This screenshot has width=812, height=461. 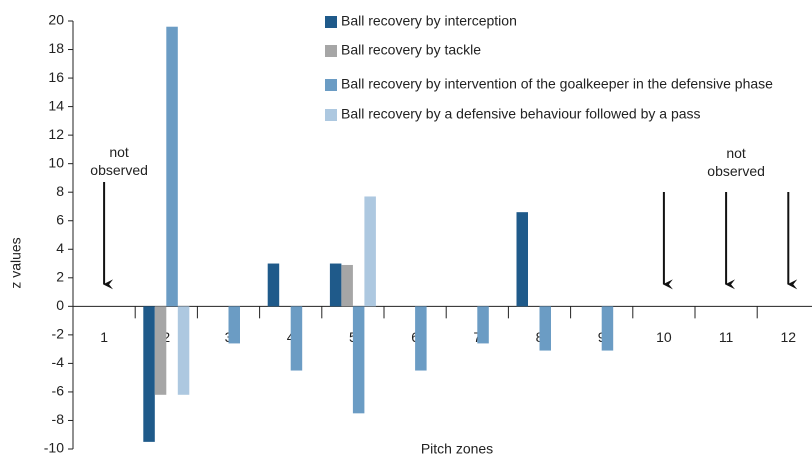 I want to click on y-tick-label: -8, so click(x=58, y=419).